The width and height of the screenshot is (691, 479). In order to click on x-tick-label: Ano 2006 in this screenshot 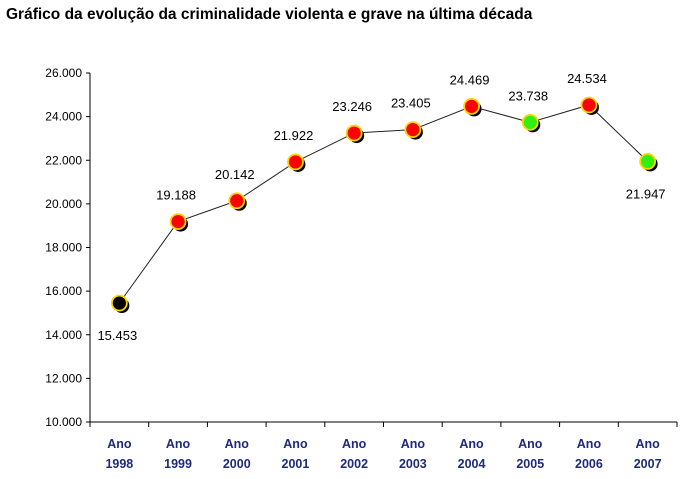, I will do `click(589, 454)`.